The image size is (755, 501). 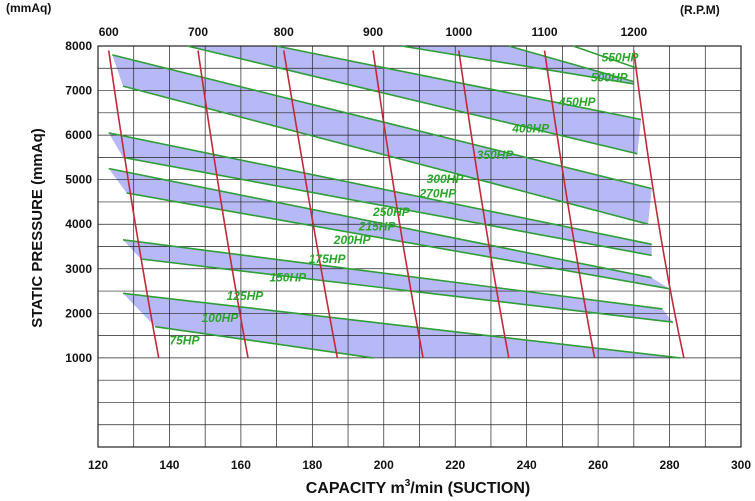 What do you see at coordinates (496, 155) in the screenshot?
I see `hp-label-350hp: 350HP` at bounding box center [496, 155].